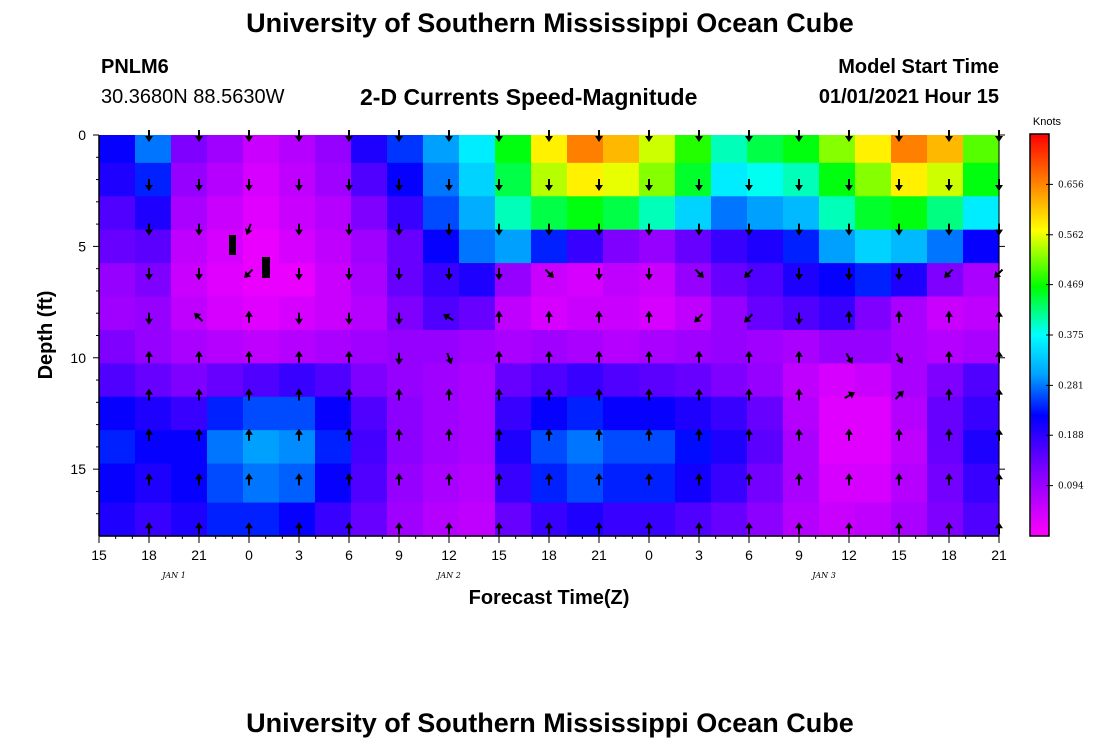  Describe the element at coordinates (46, 335) in the screenshot. I see `y-axis-title: Depth (ft)` at that location.